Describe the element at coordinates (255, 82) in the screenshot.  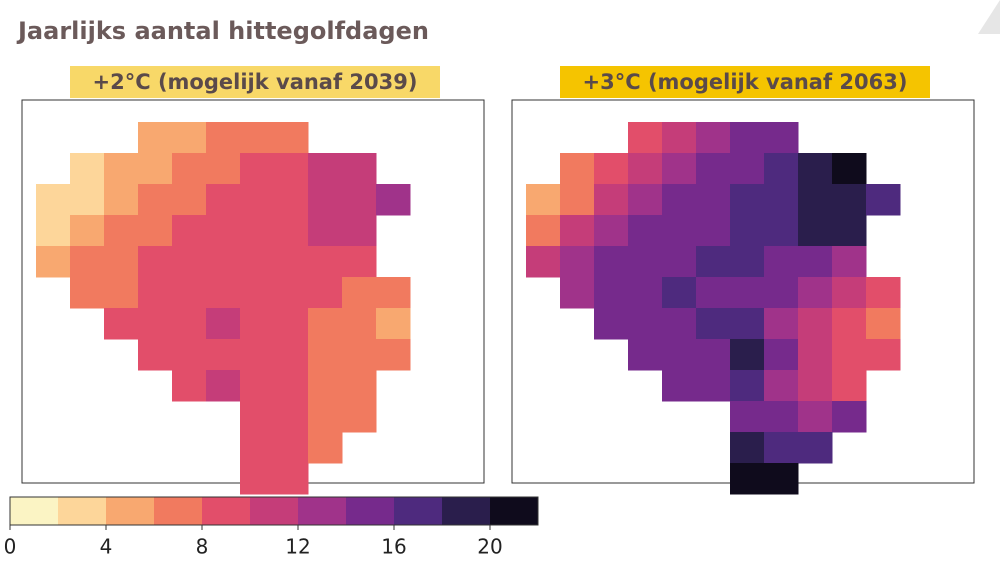
I see `panel-label: +2°C (mogelijk vanaf 2039)` at that location.